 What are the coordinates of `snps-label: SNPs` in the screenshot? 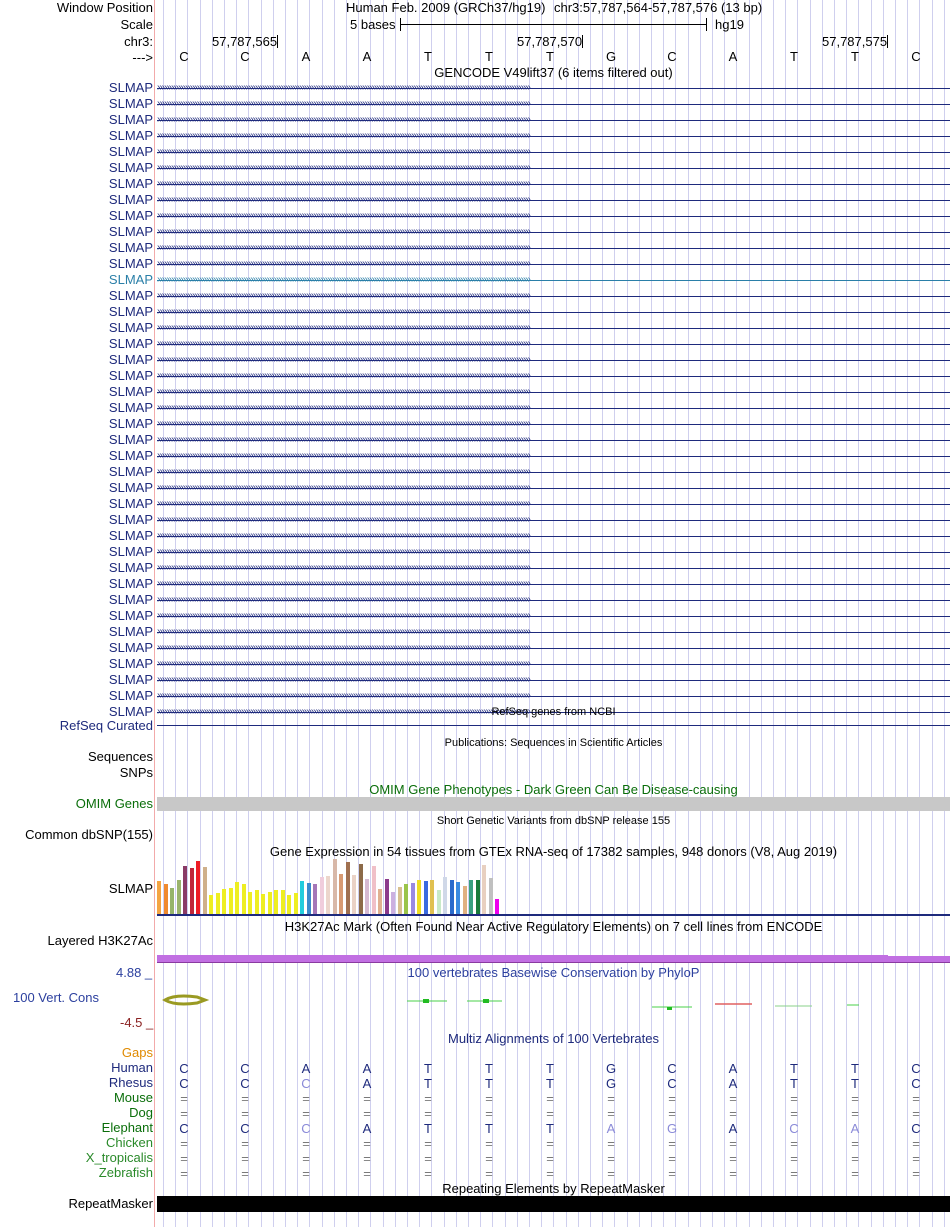 It's located at (136, 772).